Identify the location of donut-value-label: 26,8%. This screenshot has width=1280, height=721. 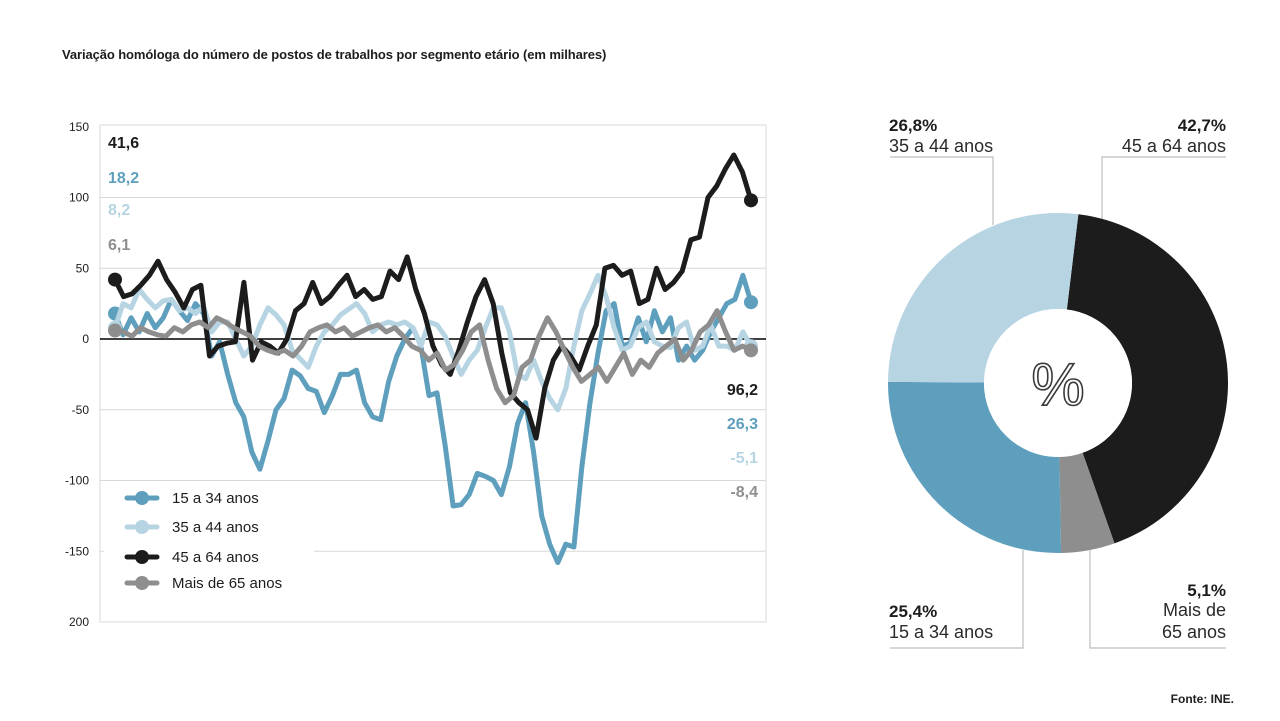
(913, 125).